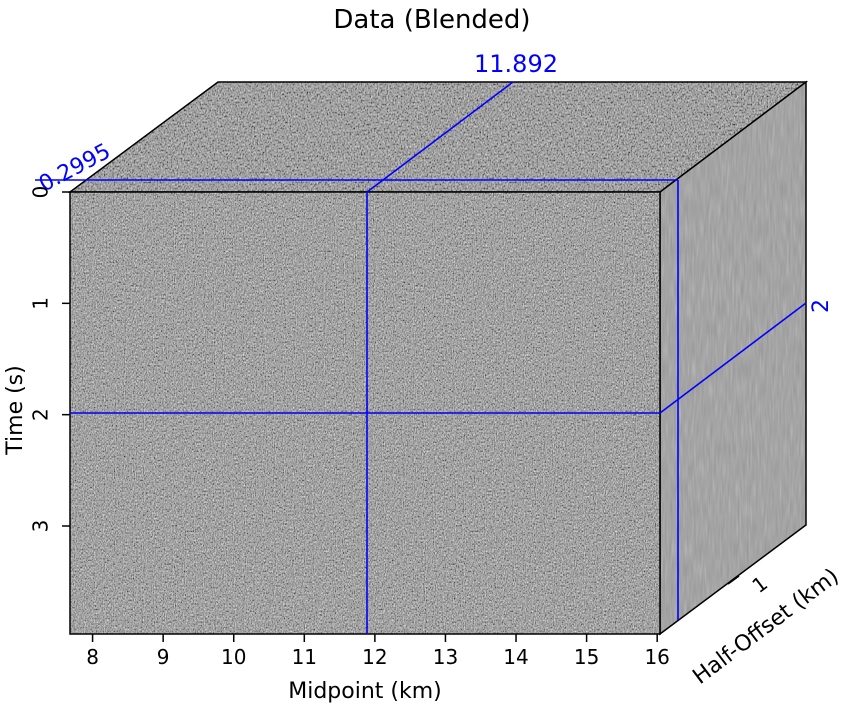 This screenshot has height=706, width=867. Describe the element at coordinates (759, 584) in the screenshot. I see `z-tick-label-1: 1` at that location.